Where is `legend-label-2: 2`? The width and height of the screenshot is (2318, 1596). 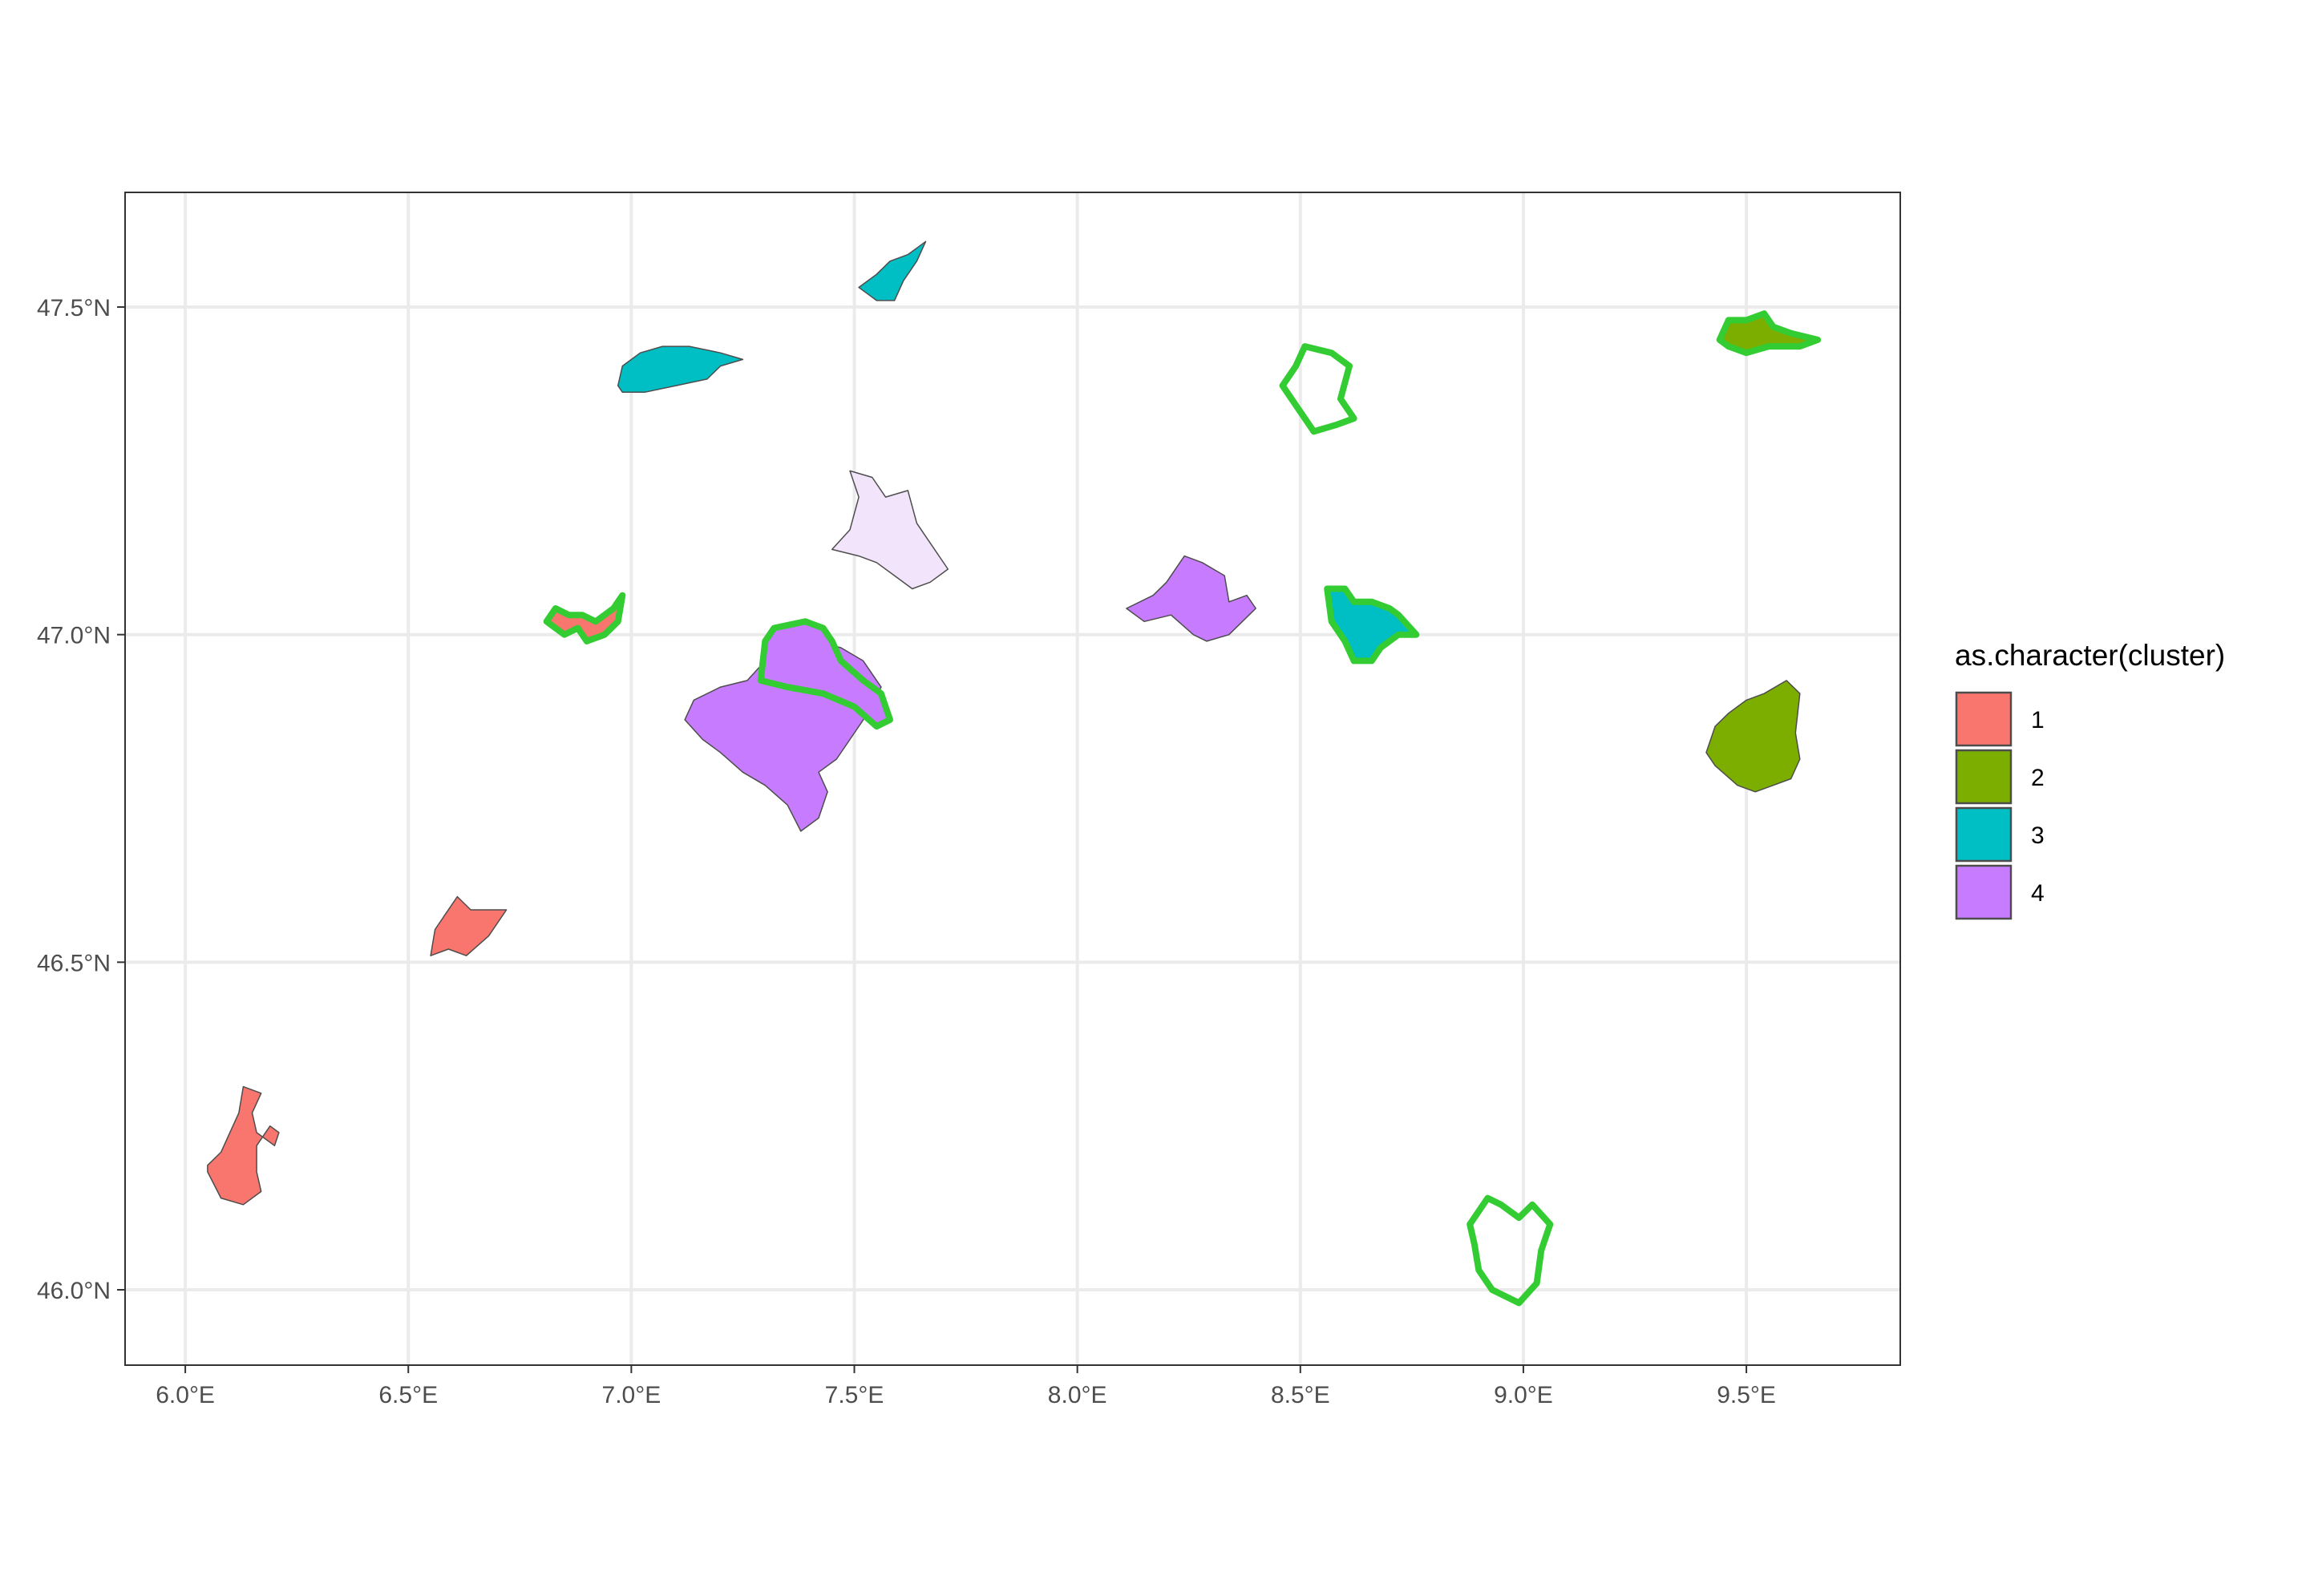
legend-label-2: 2 is located at coordinates (2038, 778).